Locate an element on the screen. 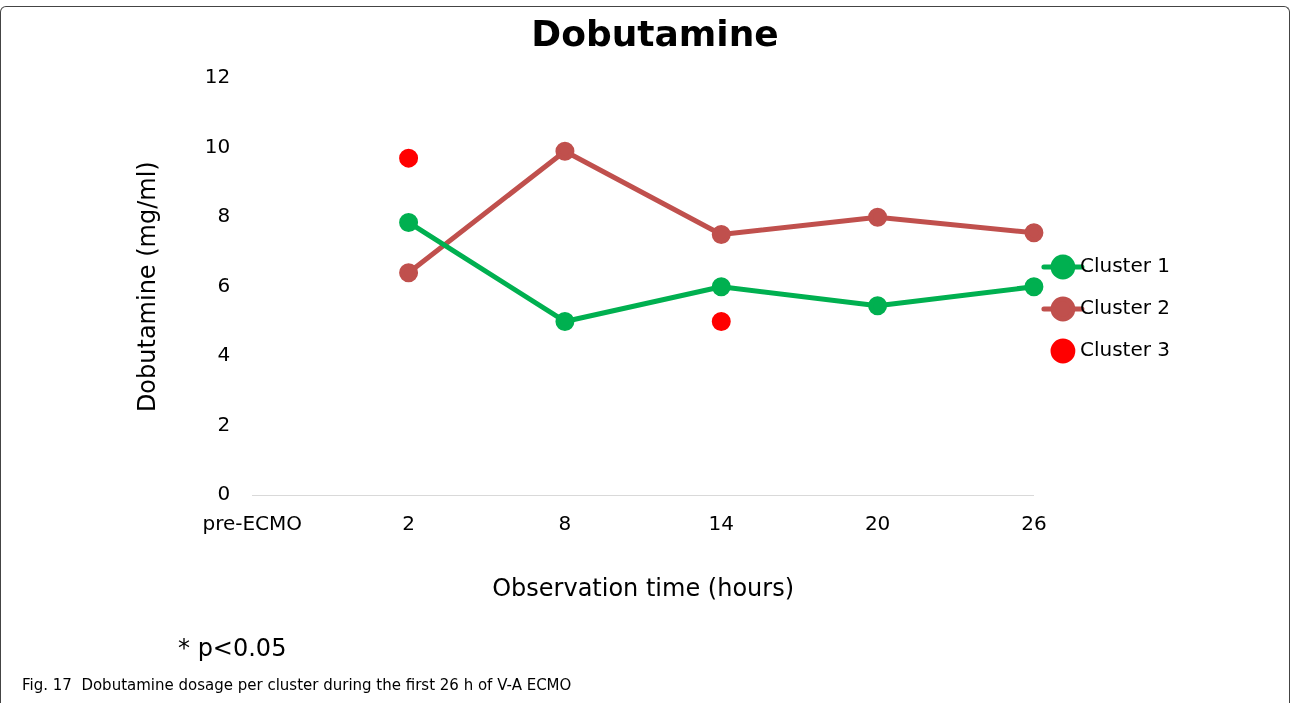  legend-label: Cluster 3 is located at coordinates (1125, 349).